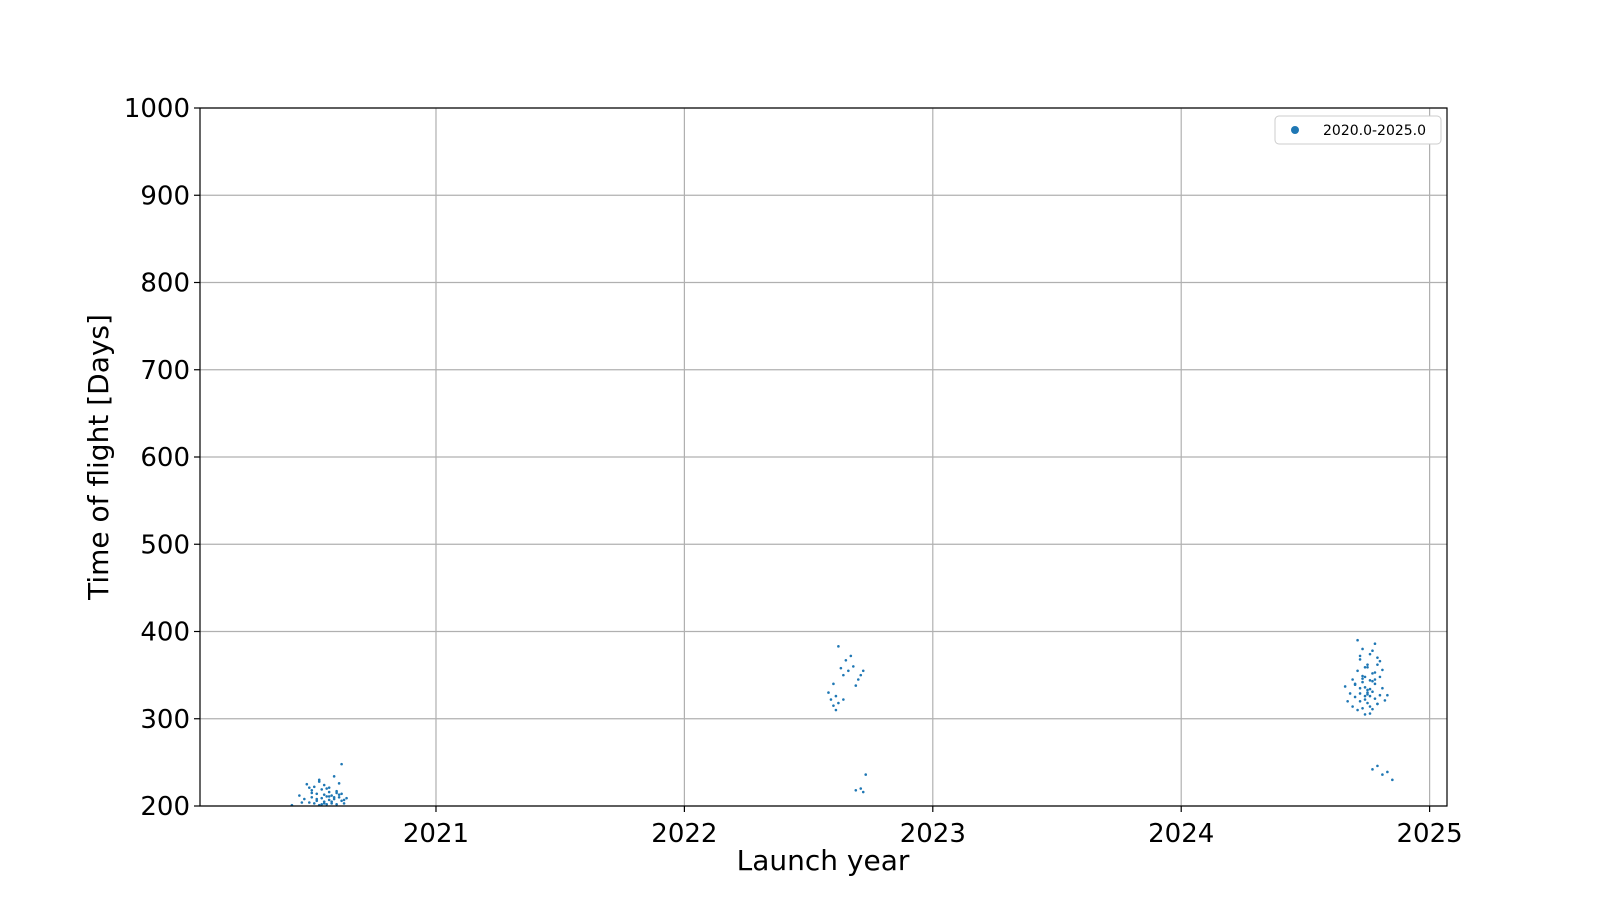 The image size is (1600, 900). Describe the element at coordinates (1374, 131) in the screenshot. I see `legend-label: 2020.0-2025.0` at that location.